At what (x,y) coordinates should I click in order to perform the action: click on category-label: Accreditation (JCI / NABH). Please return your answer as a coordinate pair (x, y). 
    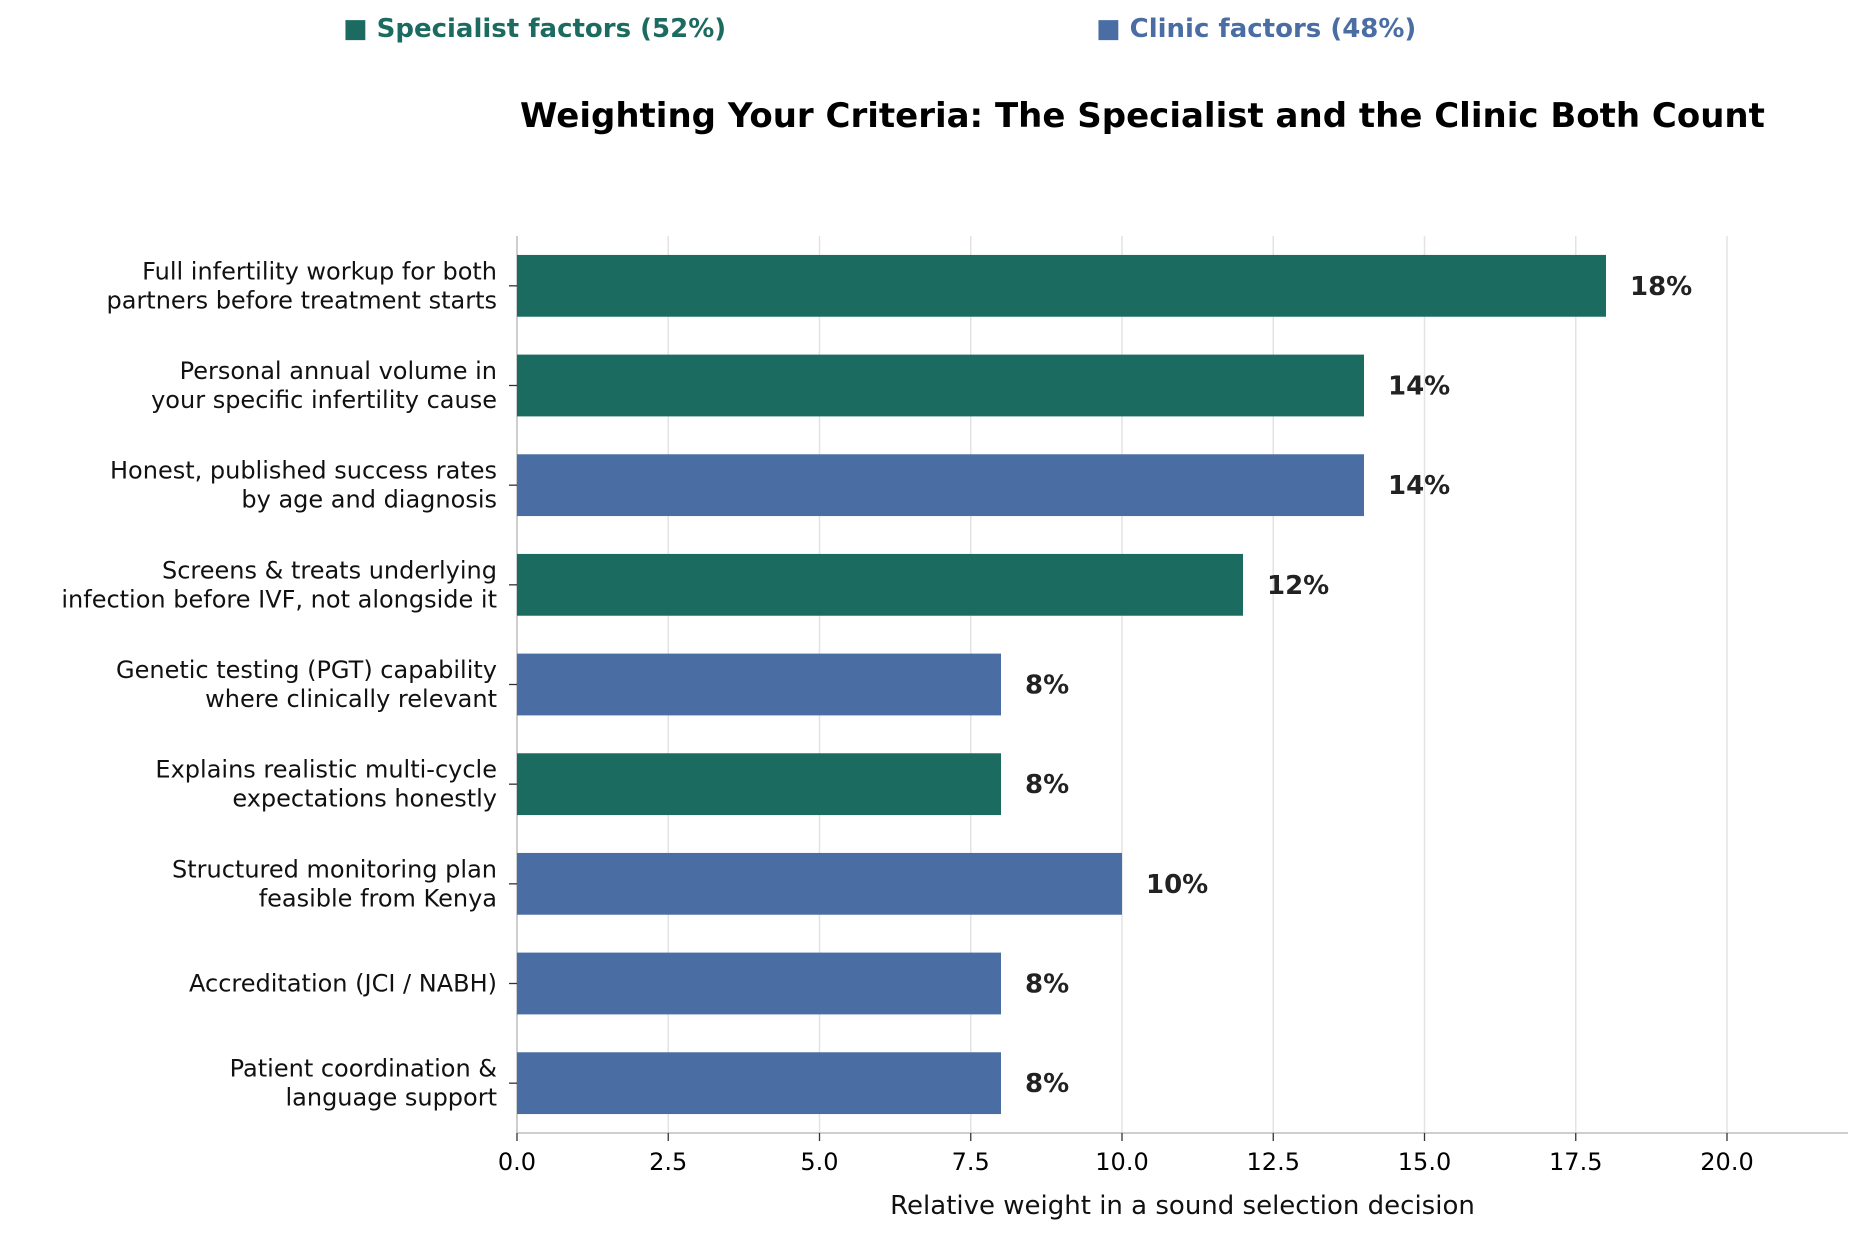
    Looking at the image, I should click on (343, 984).